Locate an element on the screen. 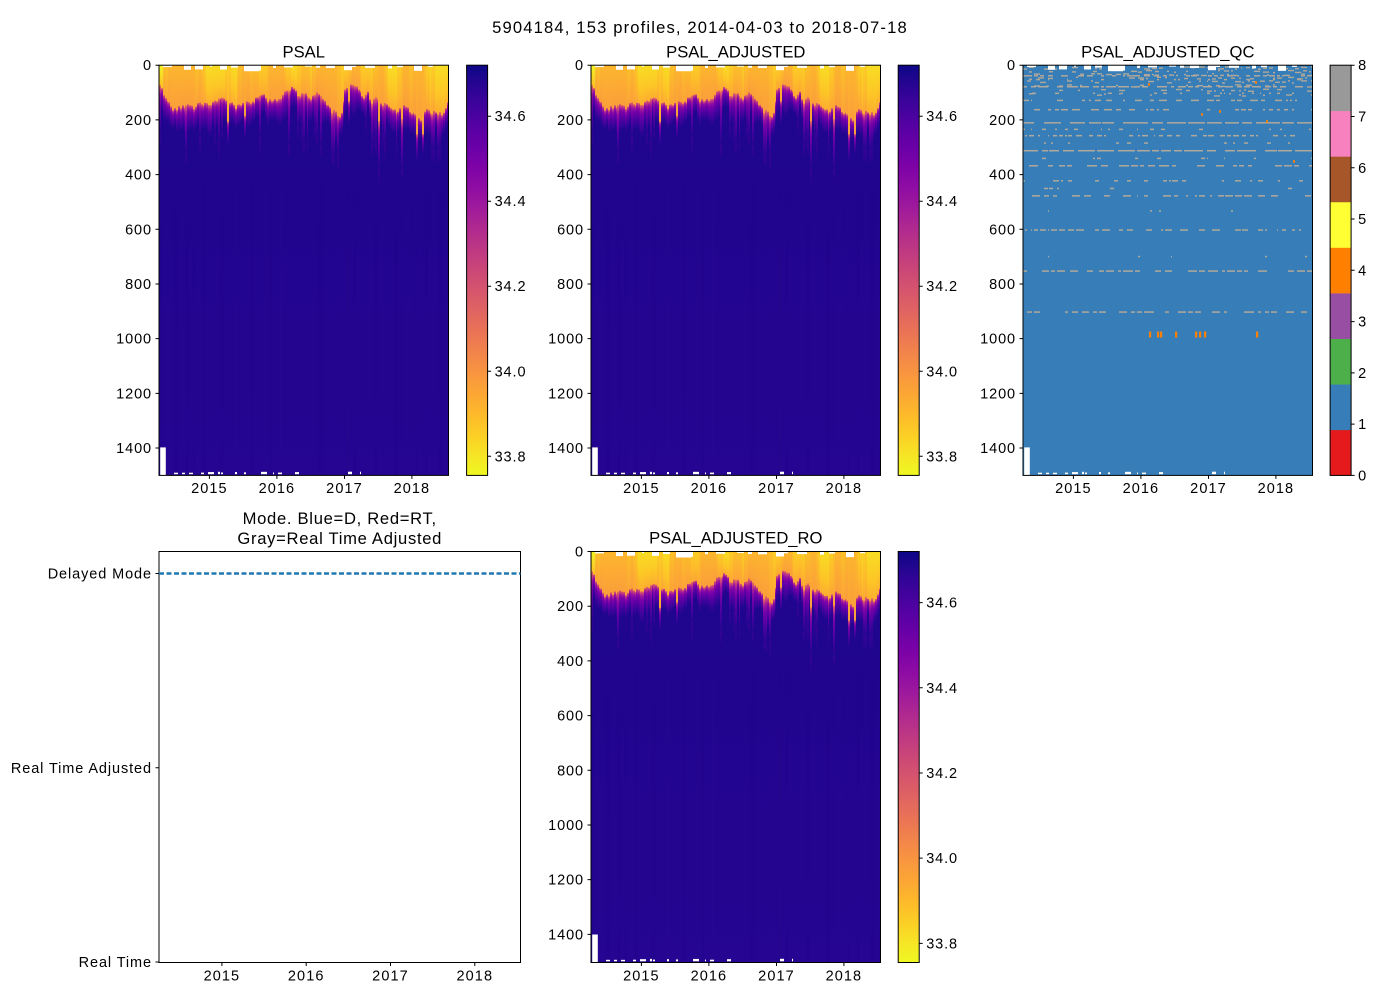  svg-text: Mode. Blue=D, Red=RT, is located at coordinates (340, 518).